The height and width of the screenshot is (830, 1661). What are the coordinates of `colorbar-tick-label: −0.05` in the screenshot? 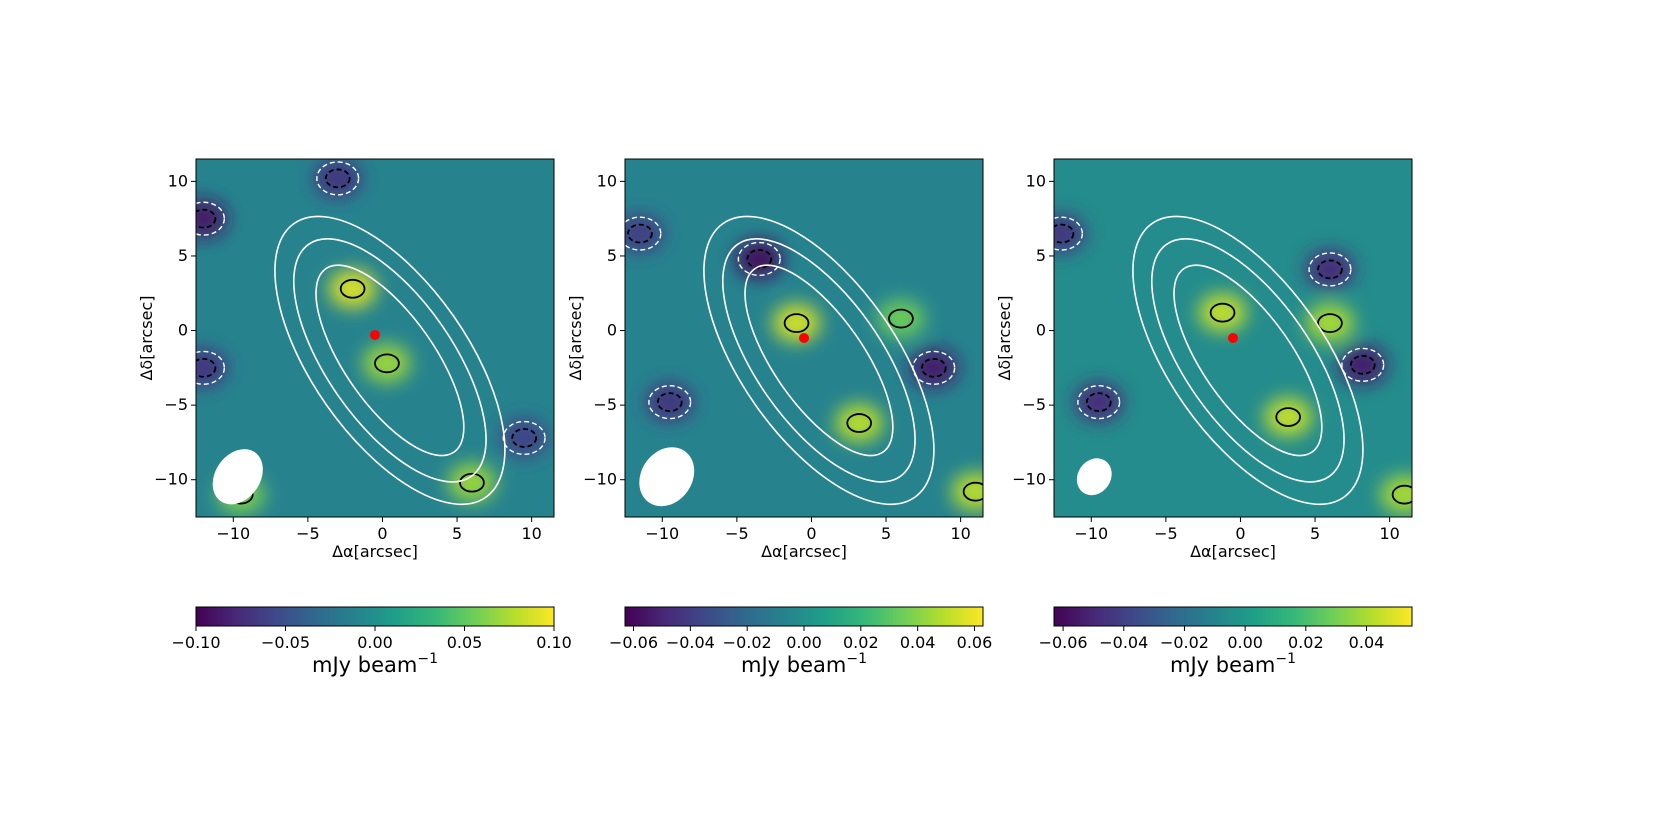 It's located at (285, 642).